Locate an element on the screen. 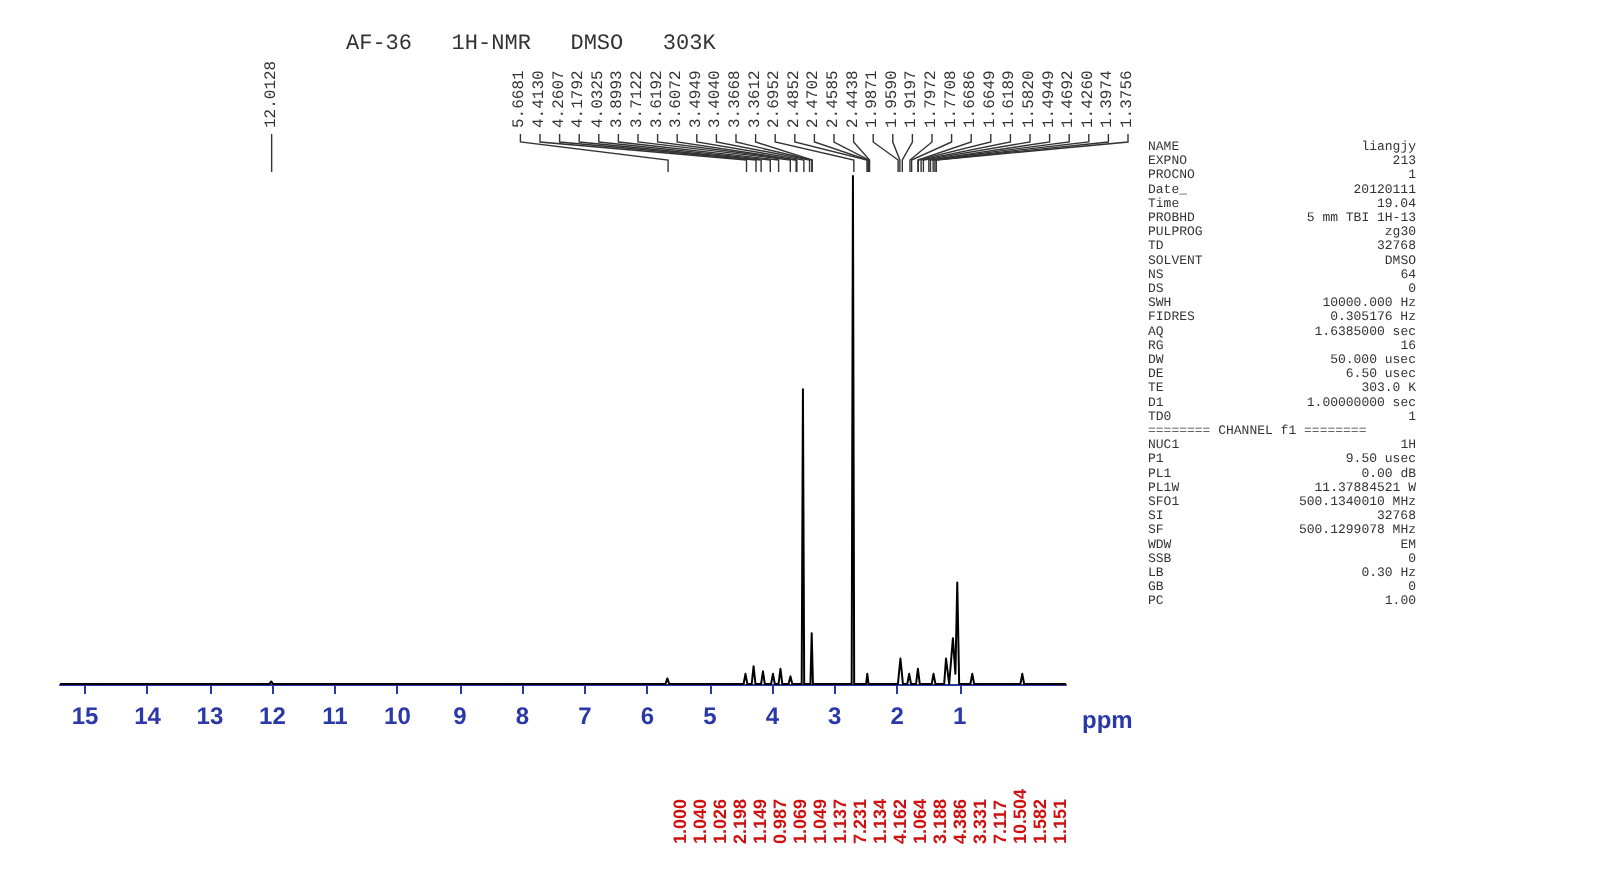 This screenshot has height=892, width=1600. annotation: 1.6189 is located at coordinates (1010, 98).